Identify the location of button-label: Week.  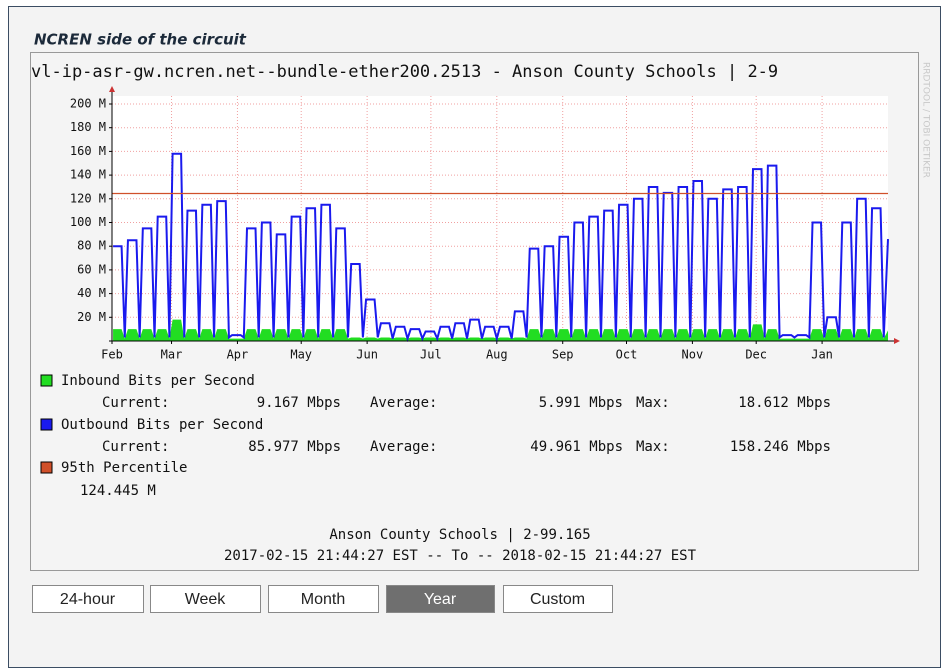
(206, 599).